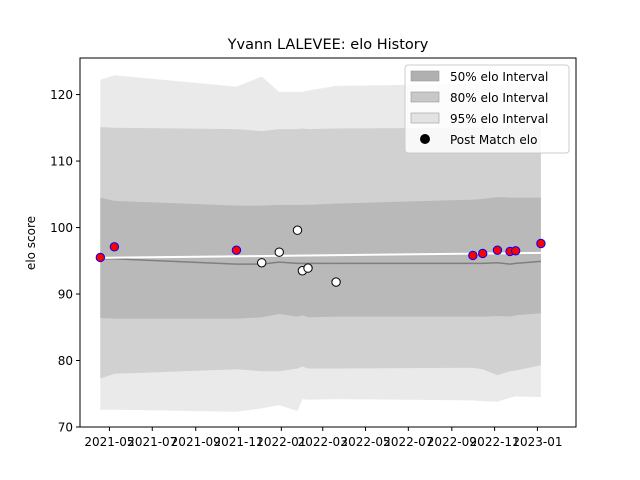 The height and width of the screenshot is (480, 640). I want to click on y-tick-label: 90, so click(65, 295).